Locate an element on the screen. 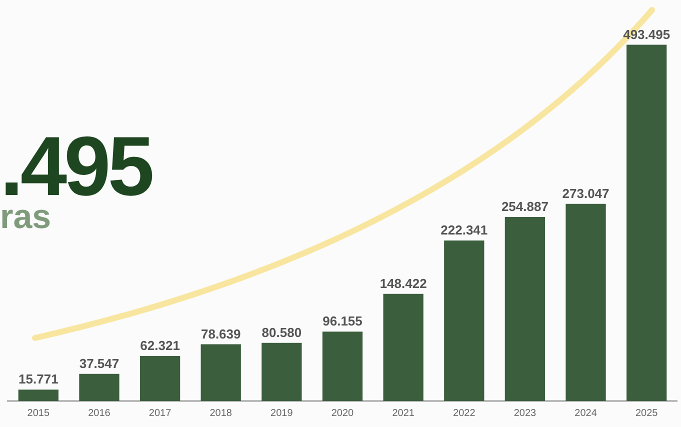  x-tick-label: 2024 is located at coordinates (586, 413).